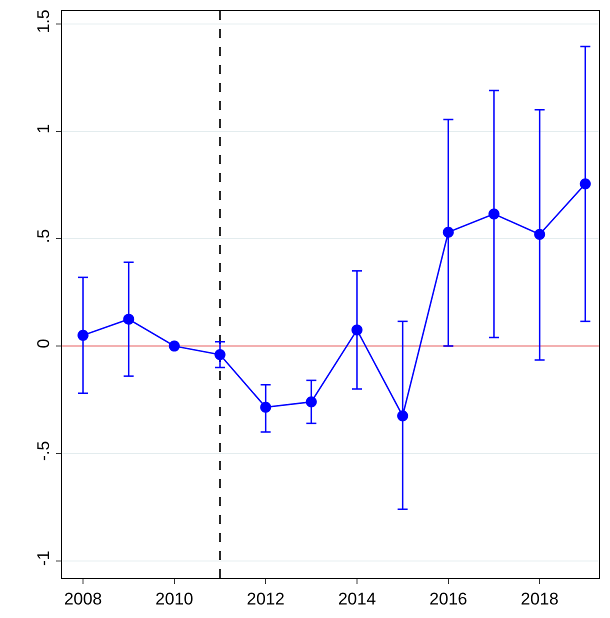 The width and height of the screenshot is (610, 618). Describe the element at coordinates (448, 598) in the screenshot. I see `x-tick-label: 2016` at that location.